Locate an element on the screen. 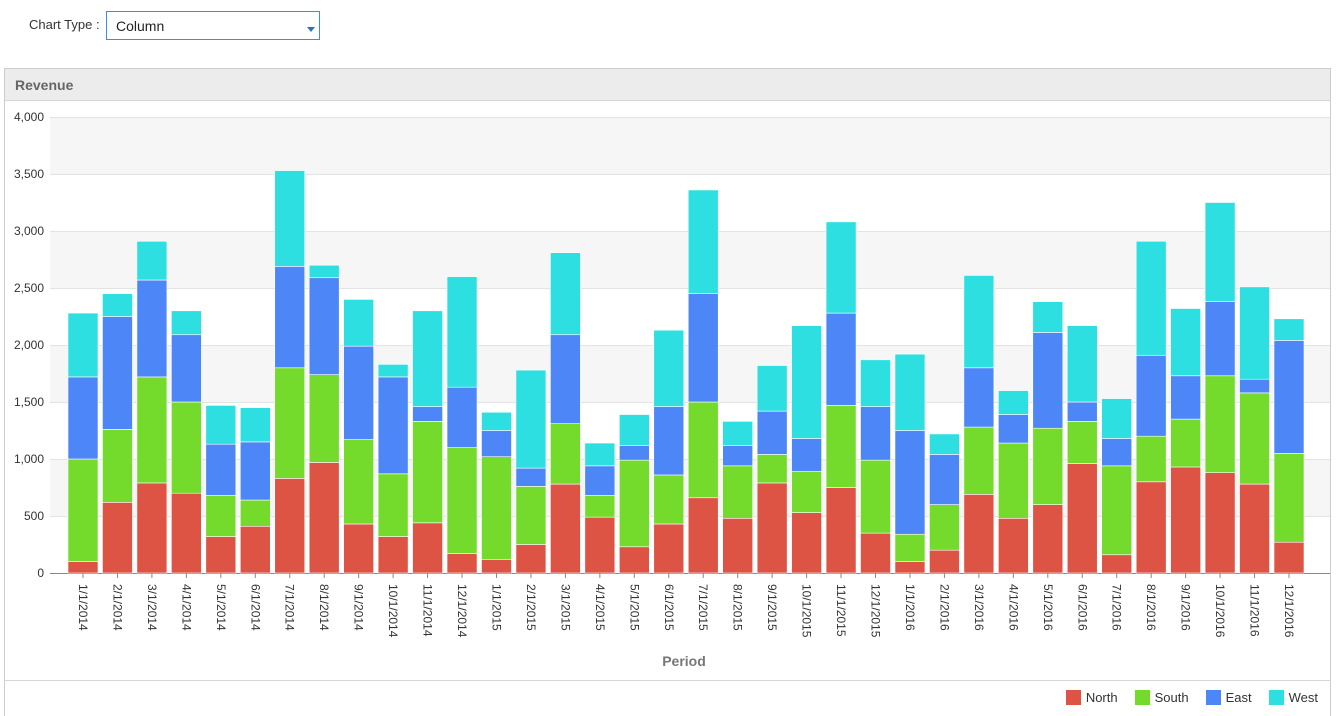 Image resolution: width=1337 pixels, height=716 pixels. bar-east-1/1/2016 is located at coordinates (910, 482).